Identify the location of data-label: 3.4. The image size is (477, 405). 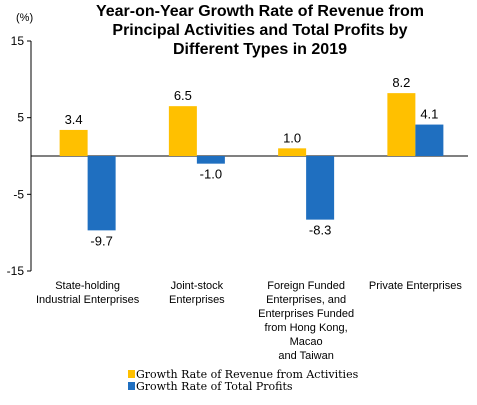
(74, 119).